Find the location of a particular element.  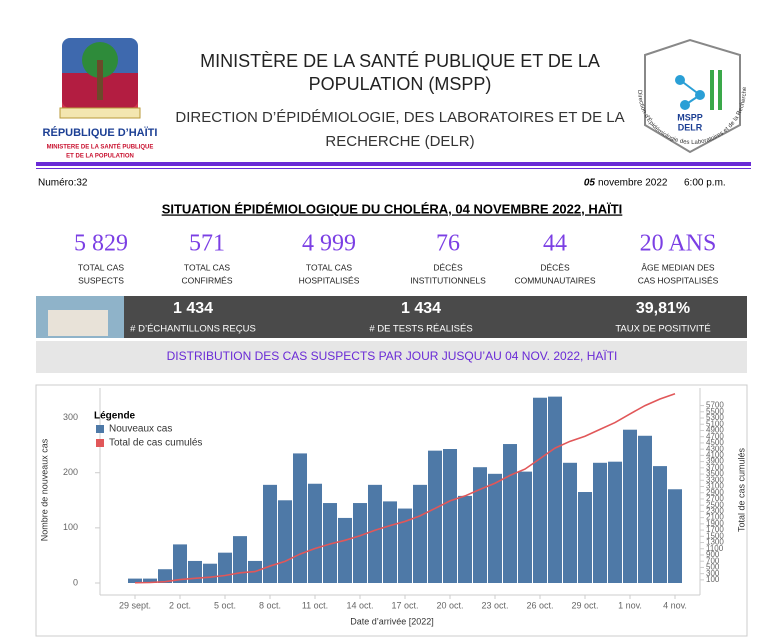

y2-tick-label: 900 is located at coordinates (713, 554).